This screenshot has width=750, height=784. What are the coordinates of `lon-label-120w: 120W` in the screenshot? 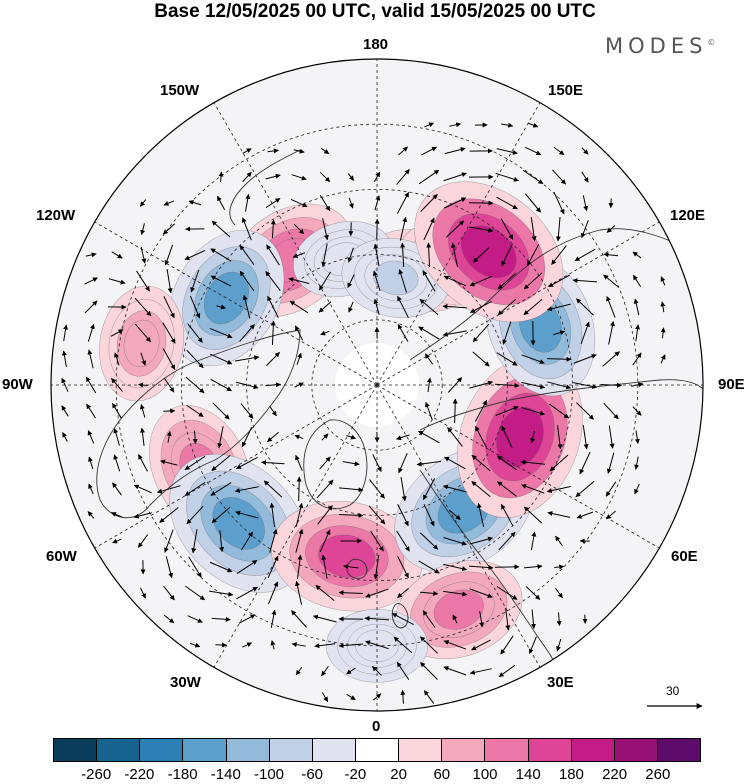 It's located at (55, 216).